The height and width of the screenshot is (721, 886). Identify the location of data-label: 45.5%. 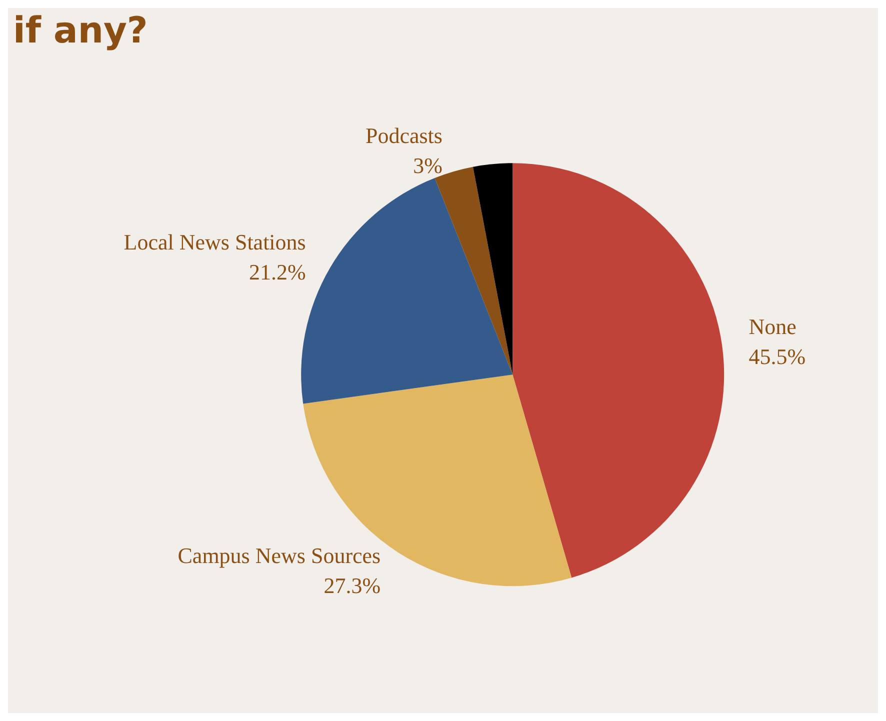
(777, 357).